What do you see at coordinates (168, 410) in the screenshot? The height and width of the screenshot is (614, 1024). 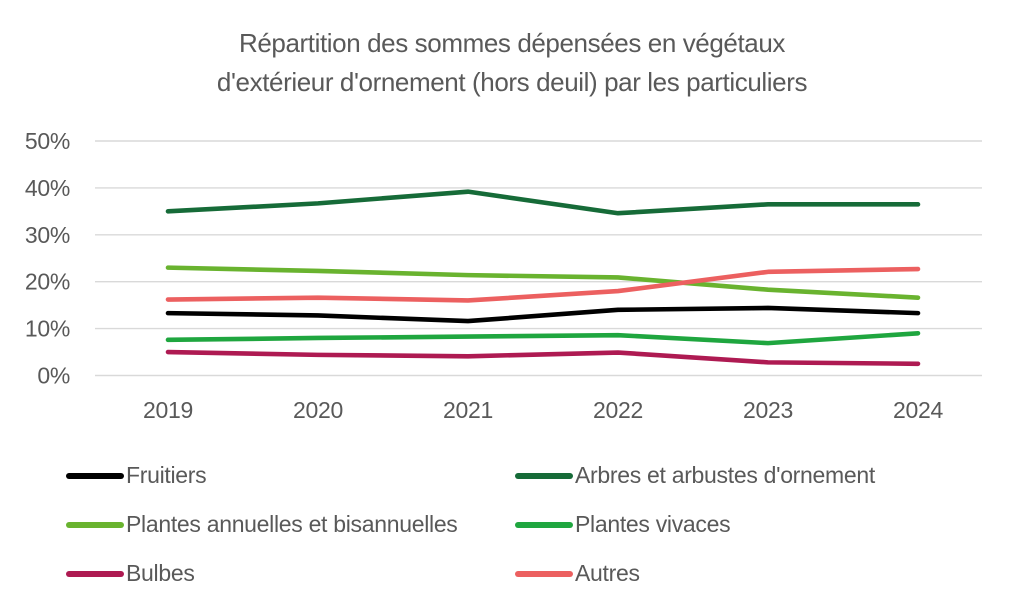 I see `x-axis-tick-label: 2019` at bounding box center [168, 410].